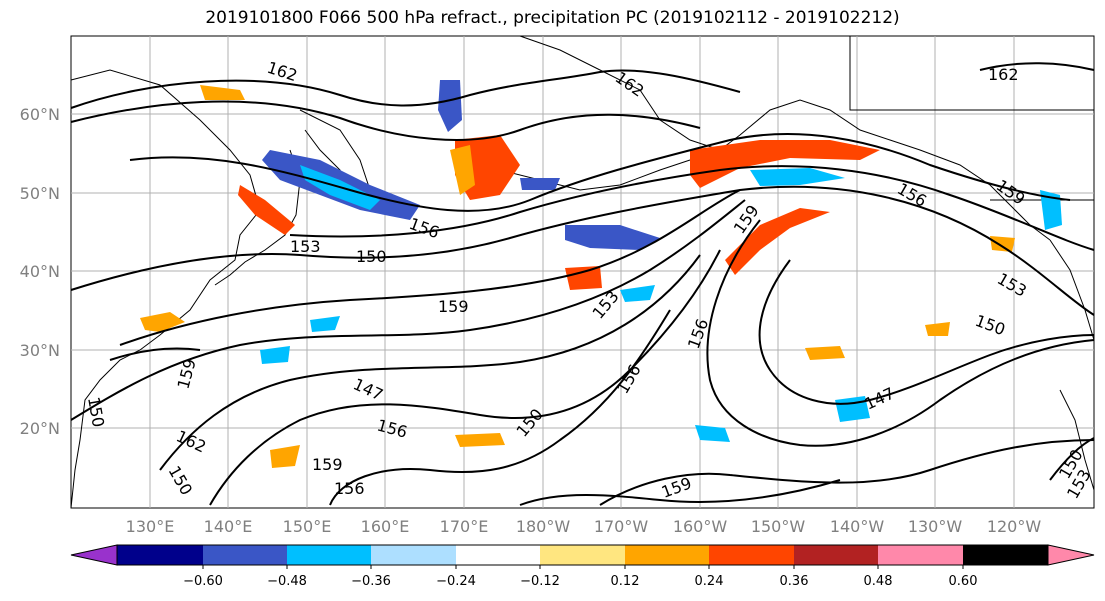 Image resolution: width=1105 pixels, height=601 pixels. Describe the element at coordinates (878, 581) in the screenshot. I see `colorbar-tick-label: 0.48` at that location.